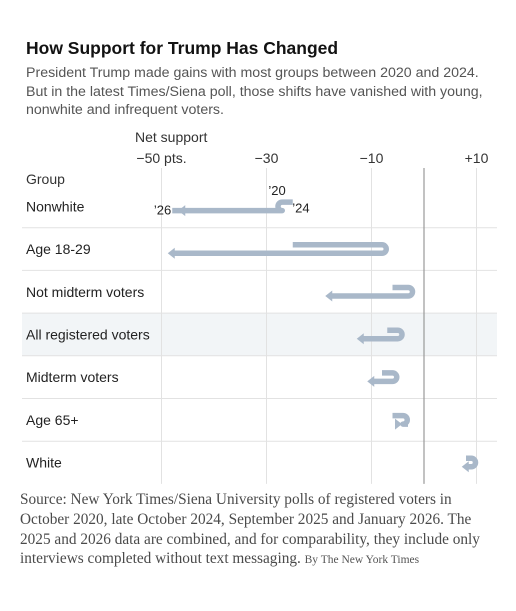 This screenshot has height=611, width=516. I want to click on group-header: Group, so click(45, 179).